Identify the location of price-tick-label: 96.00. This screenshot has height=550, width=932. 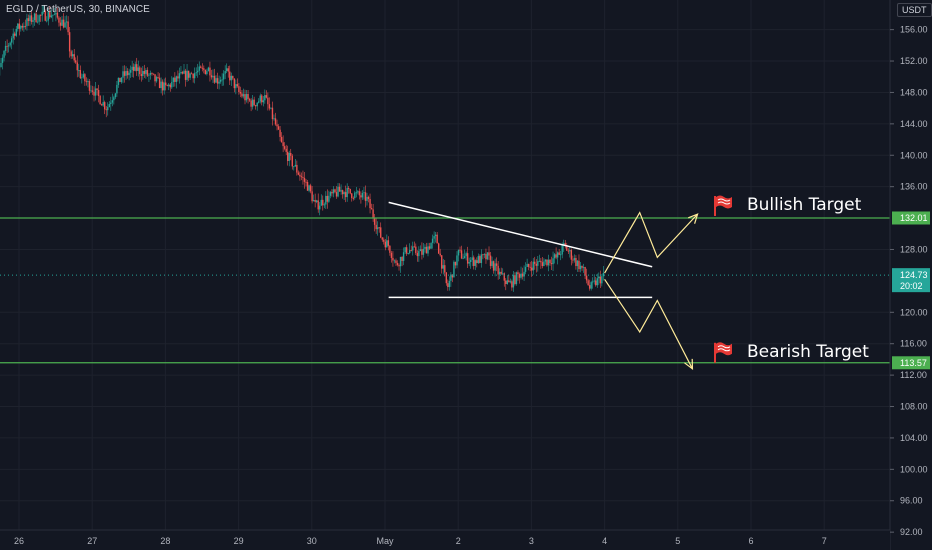
(911, 501).